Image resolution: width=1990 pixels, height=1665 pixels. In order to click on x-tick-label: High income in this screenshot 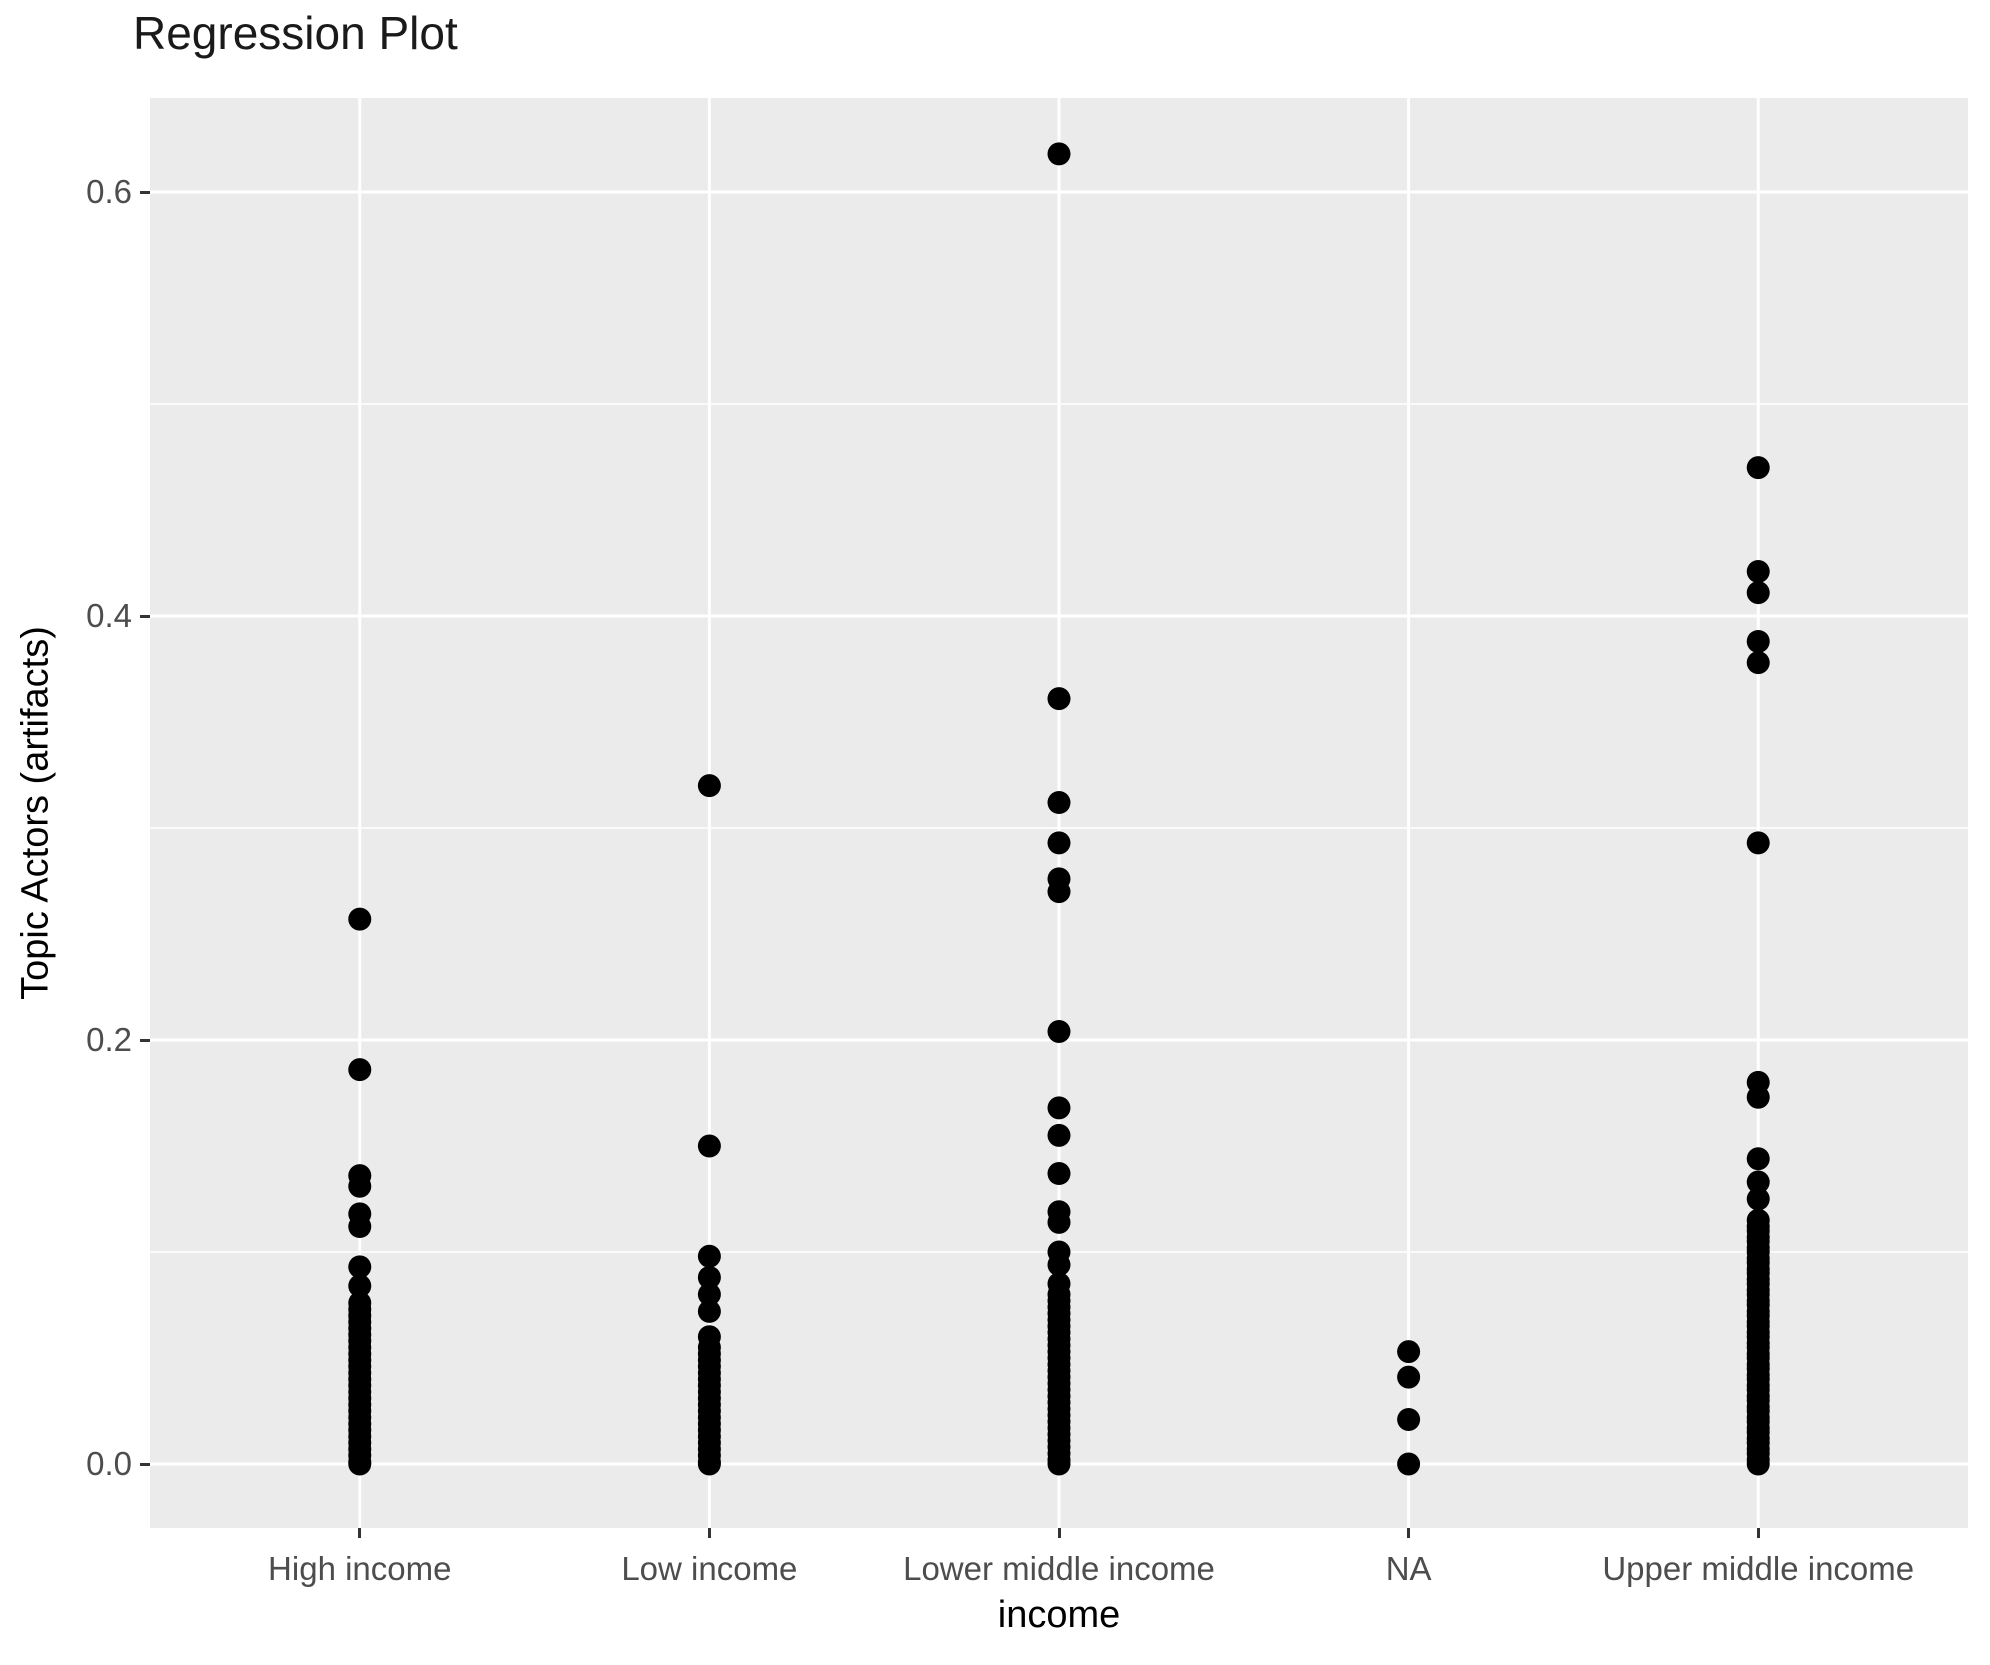, I will do `click(360, 1568)`.